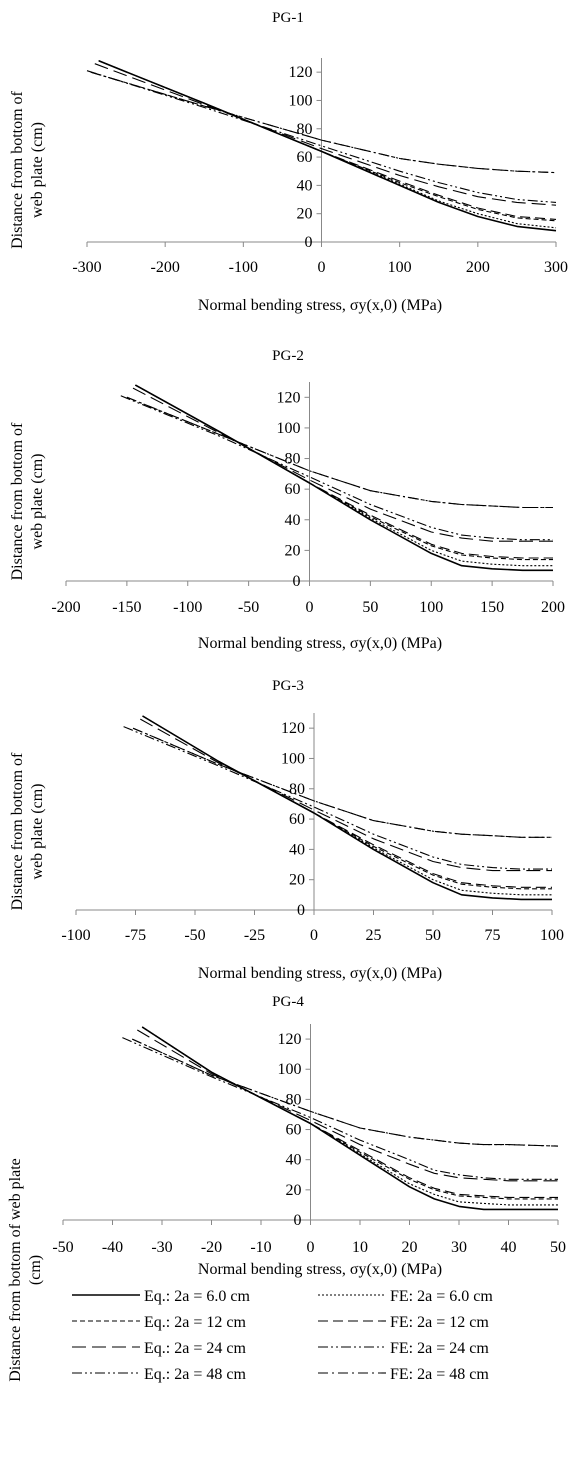  Describe the element at coordinates (195, 1374) in the screenshot. I see `legend-label: Eq.: 2a = 48 cm` at that location.